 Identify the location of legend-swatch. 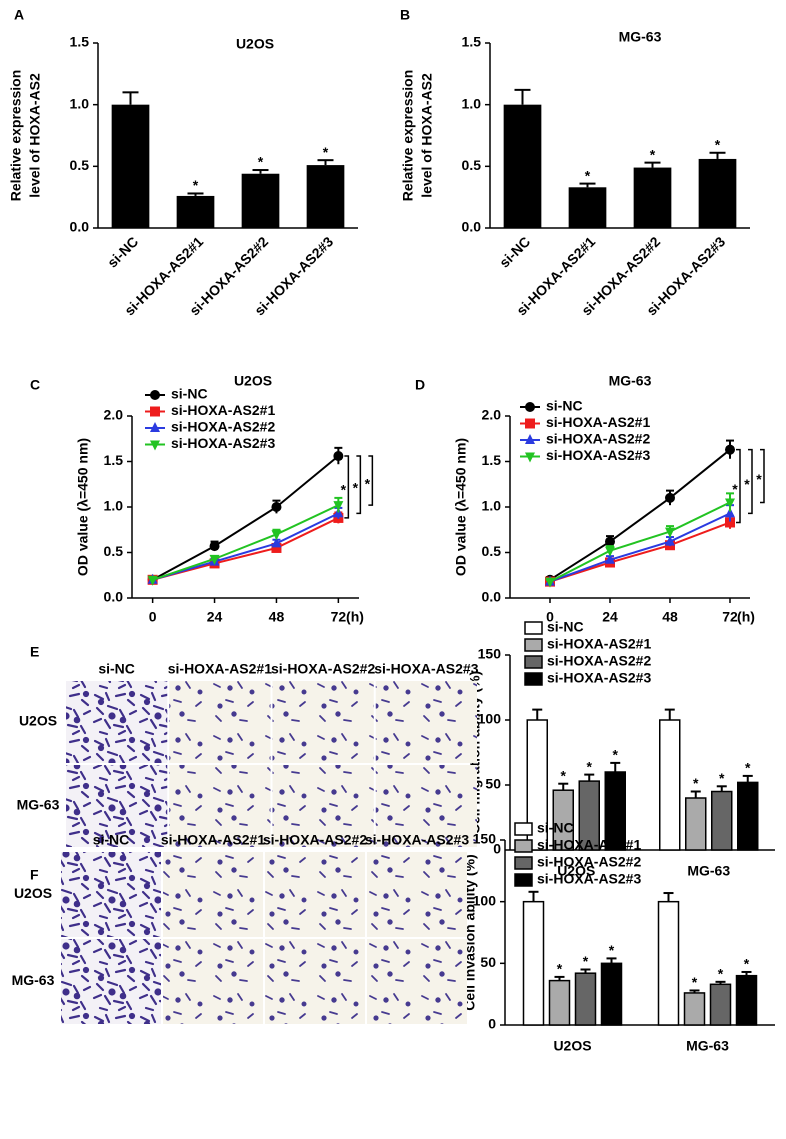
(533, 645).